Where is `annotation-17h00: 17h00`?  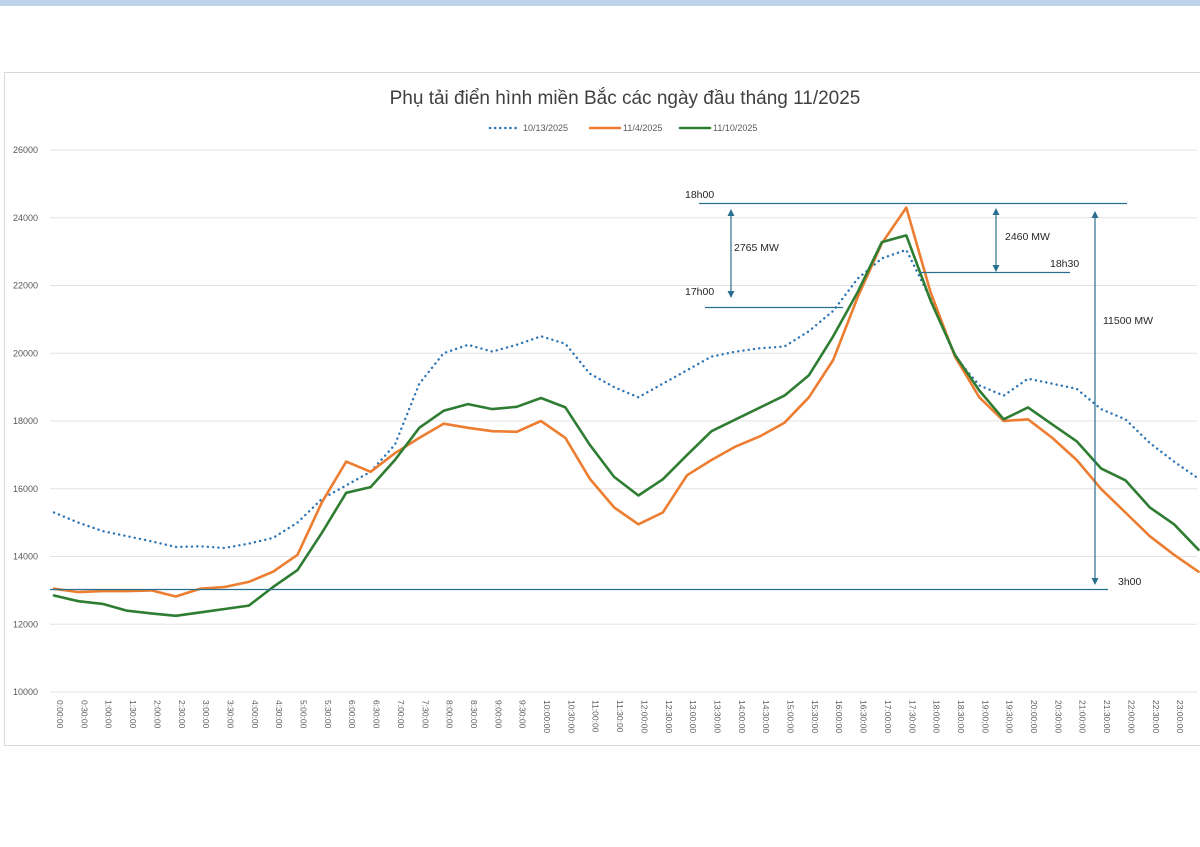 annotation-17h00: 17h00 is located at coordinates (699, 292).